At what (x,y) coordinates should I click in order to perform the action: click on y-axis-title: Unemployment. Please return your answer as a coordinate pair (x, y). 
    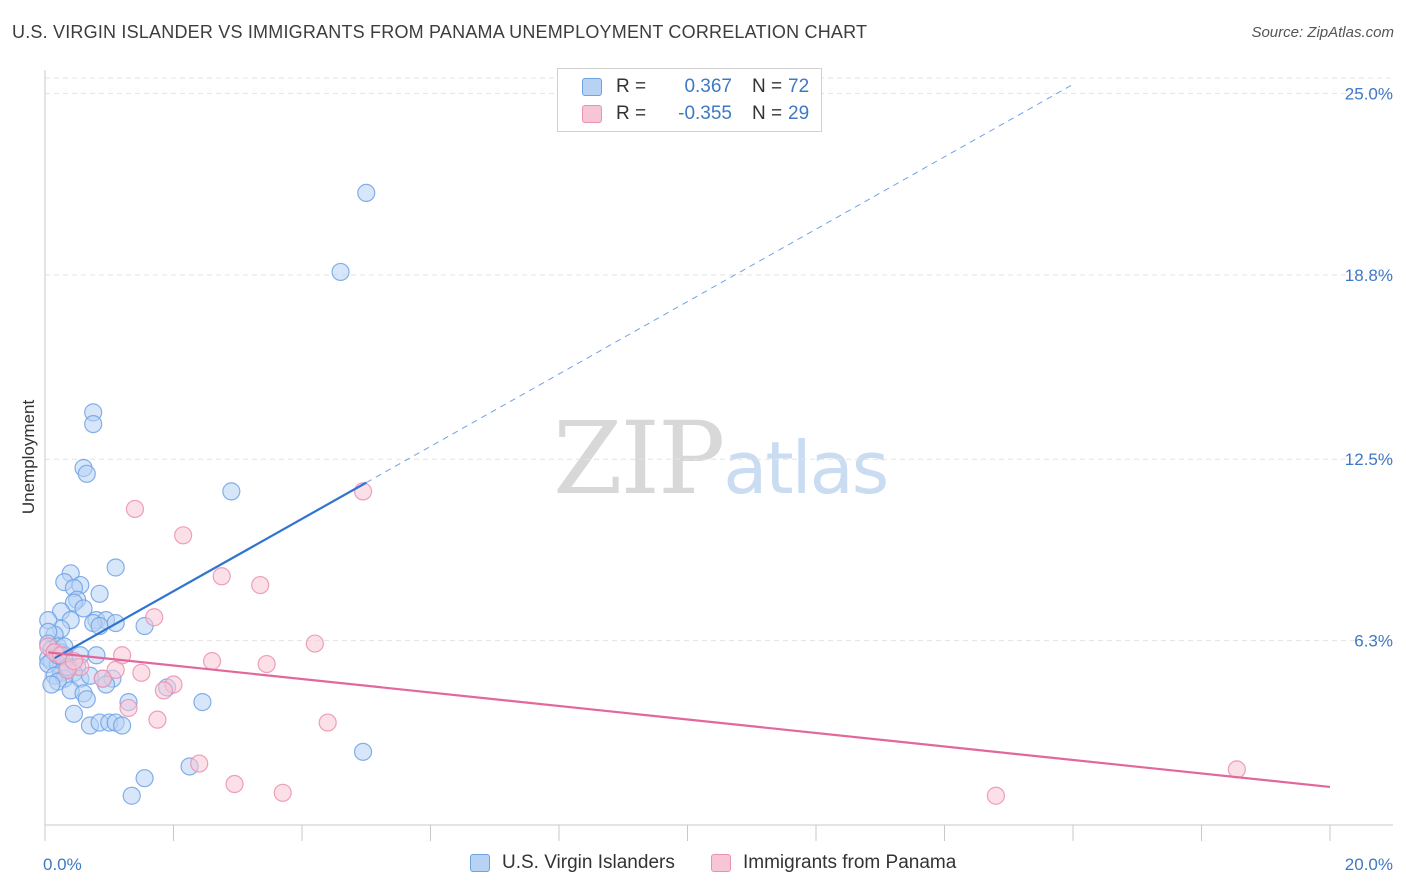
    Looking at the image, I should click on (28, 457).